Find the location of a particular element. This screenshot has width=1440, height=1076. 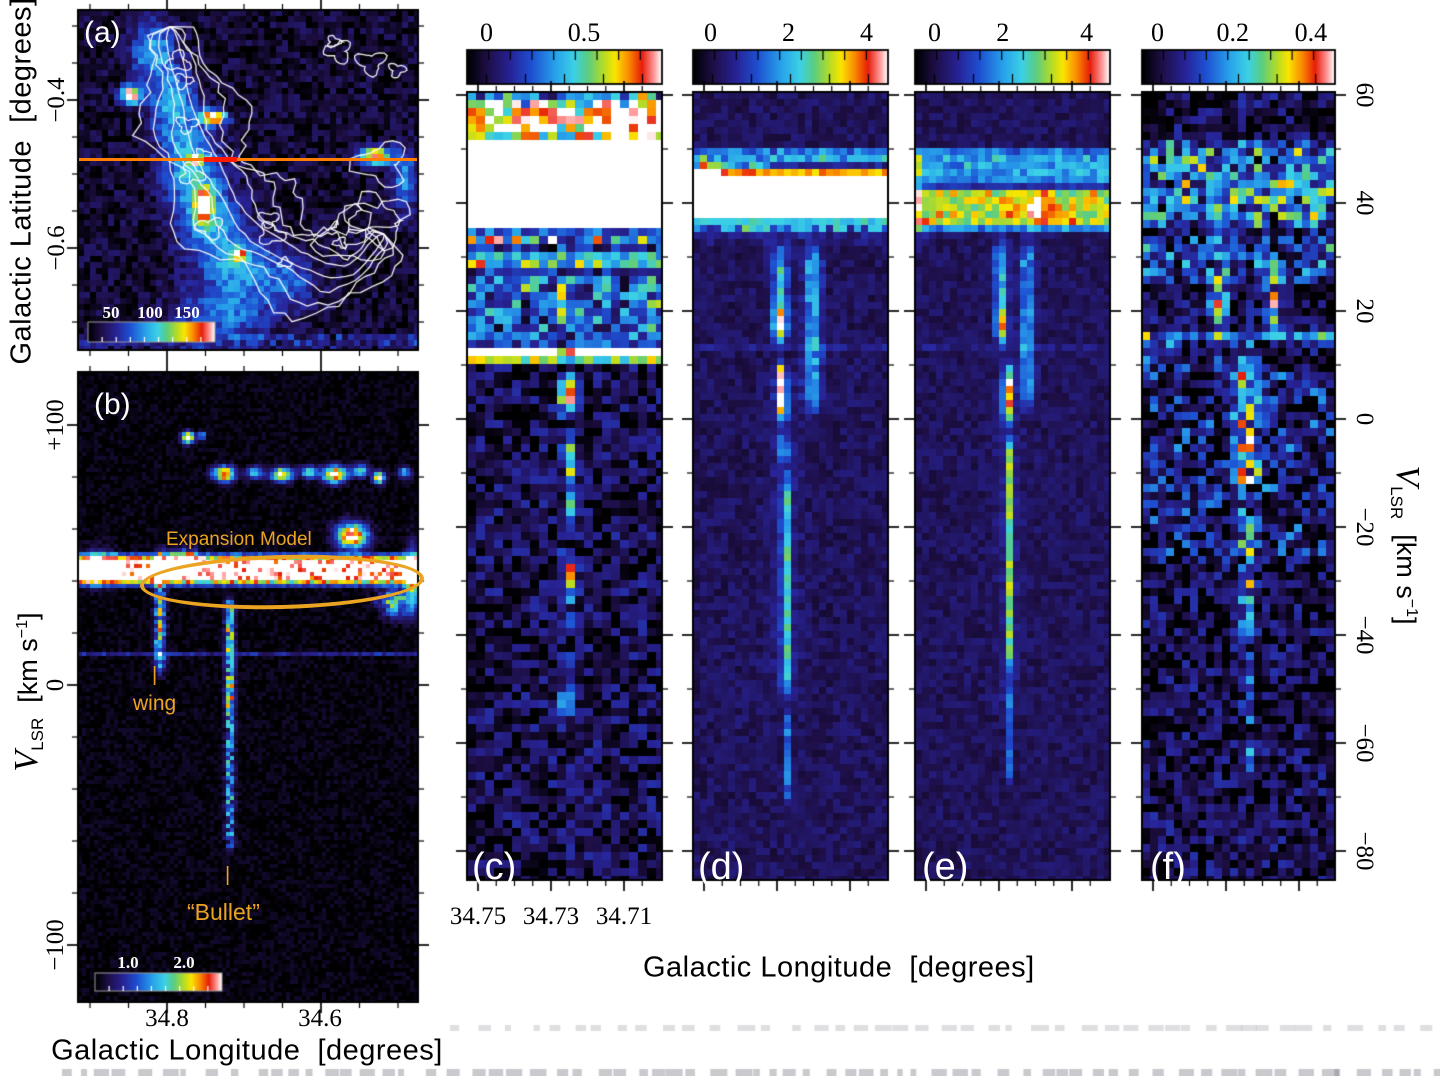

wing-label: wing is located at coordinates (155, 703).